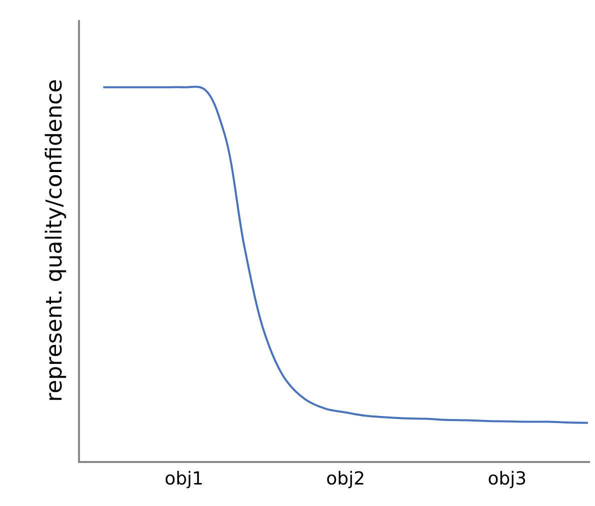  I want to click on y-axis-title: represent. quality/confidence, so click(55, 240).